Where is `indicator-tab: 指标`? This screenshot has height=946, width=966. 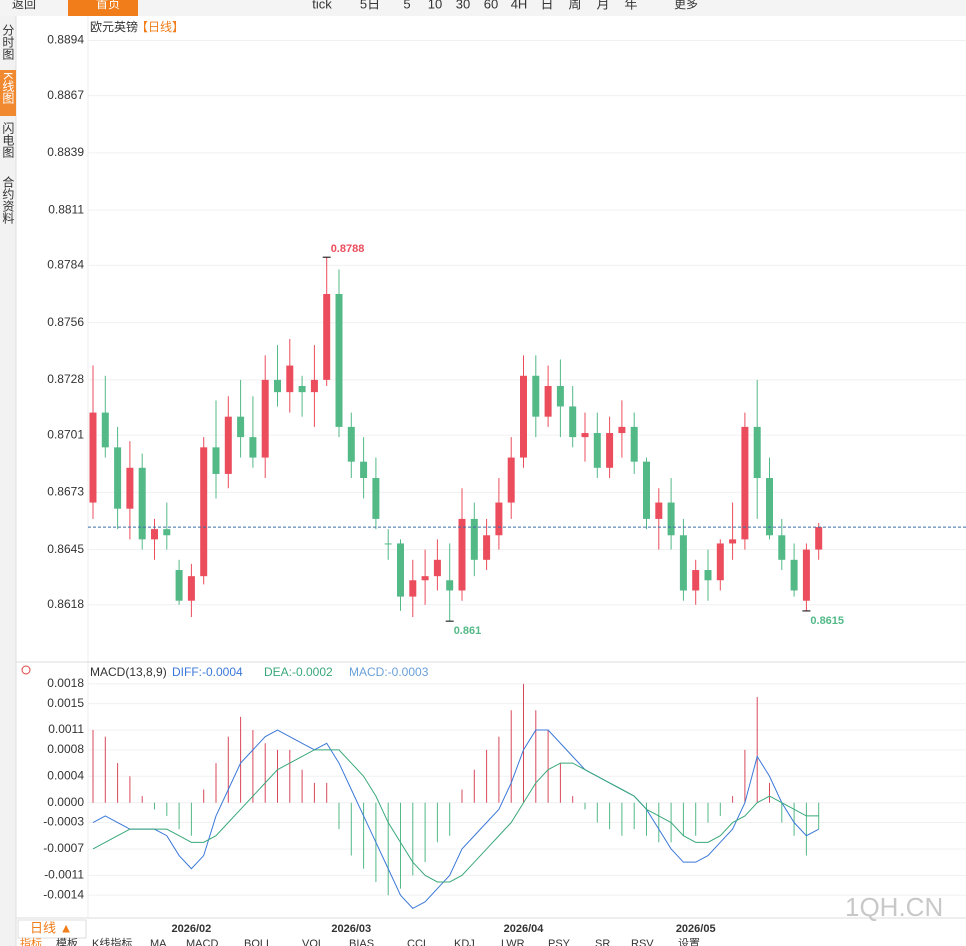
indicator-tab: 指标 is located at coordinates (31, 941).